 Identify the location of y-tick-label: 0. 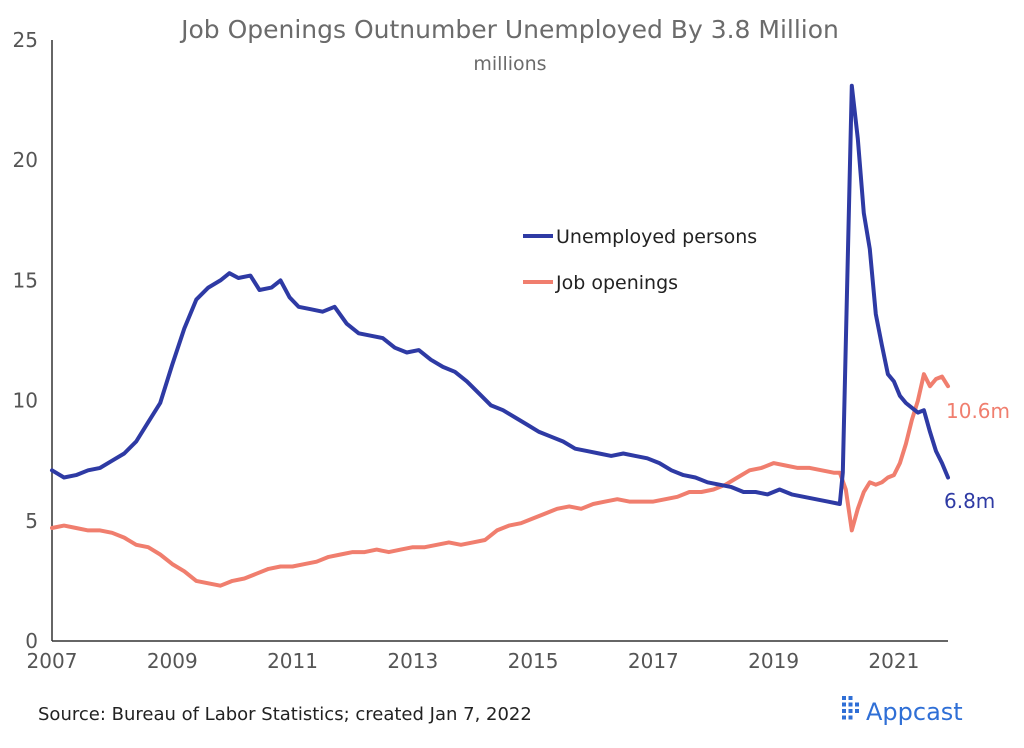
(31, 641).